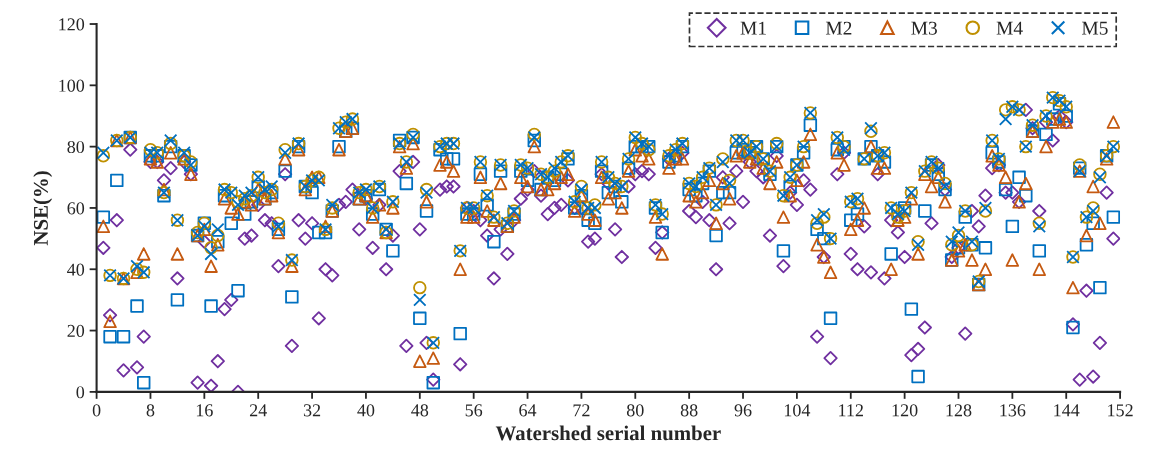 Image resolution: width=1150 pixels, height=471 pixels. Describe the element at coordinates (312, 410) in the screenshot. I see `x-tick-label: 32` at that location.